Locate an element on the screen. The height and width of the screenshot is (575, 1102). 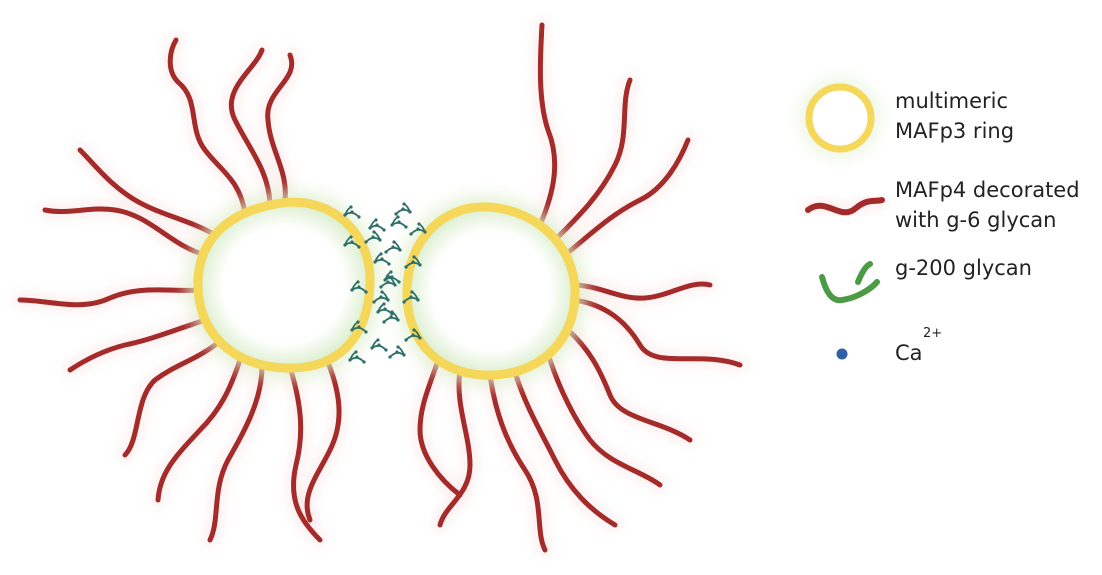
right-mafp3-ring is located at coordinates (491, 291).